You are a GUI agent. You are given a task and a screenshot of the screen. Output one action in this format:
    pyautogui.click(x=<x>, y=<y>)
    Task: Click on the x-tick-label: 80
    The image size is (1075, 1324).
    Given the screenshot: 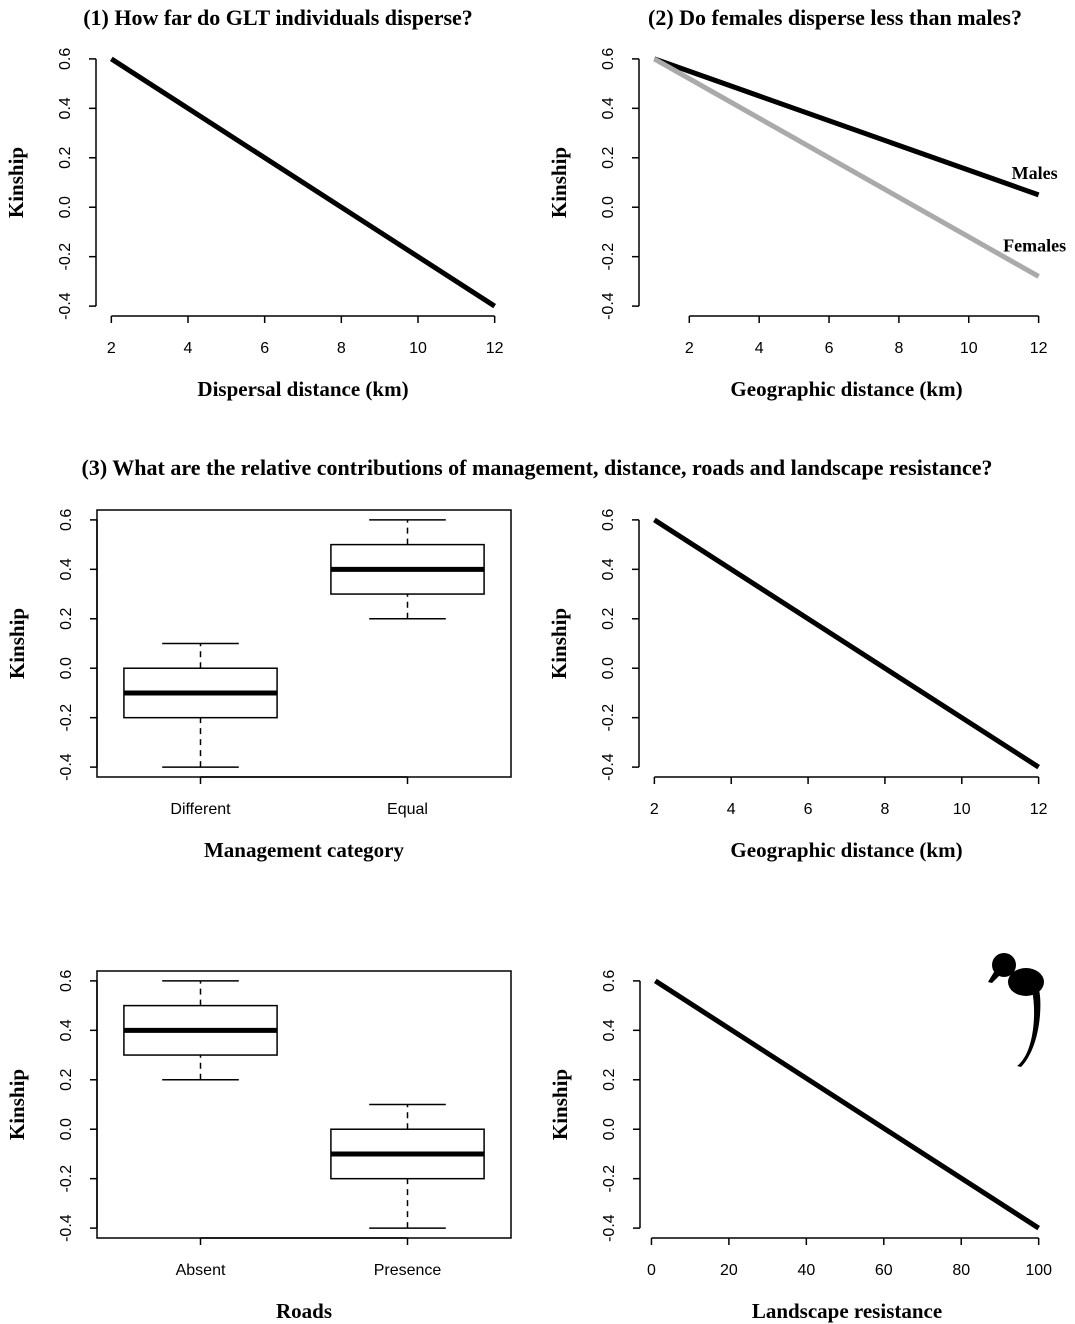 What is the action you would take?
    pyautogui.click(x=961, y=1270)
    